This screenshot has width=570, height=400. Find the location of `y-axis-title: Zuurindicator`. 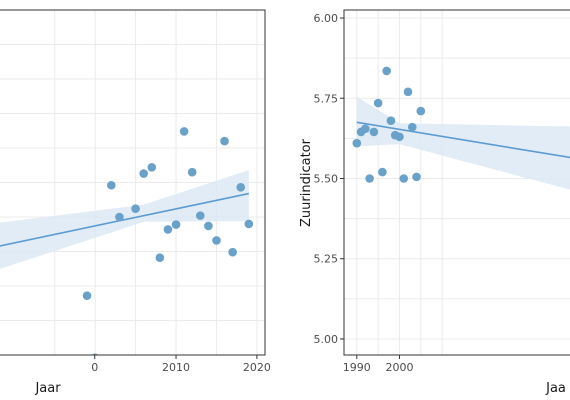

y-axis-title: Zuurindicator is located at coordinates (306, 182).